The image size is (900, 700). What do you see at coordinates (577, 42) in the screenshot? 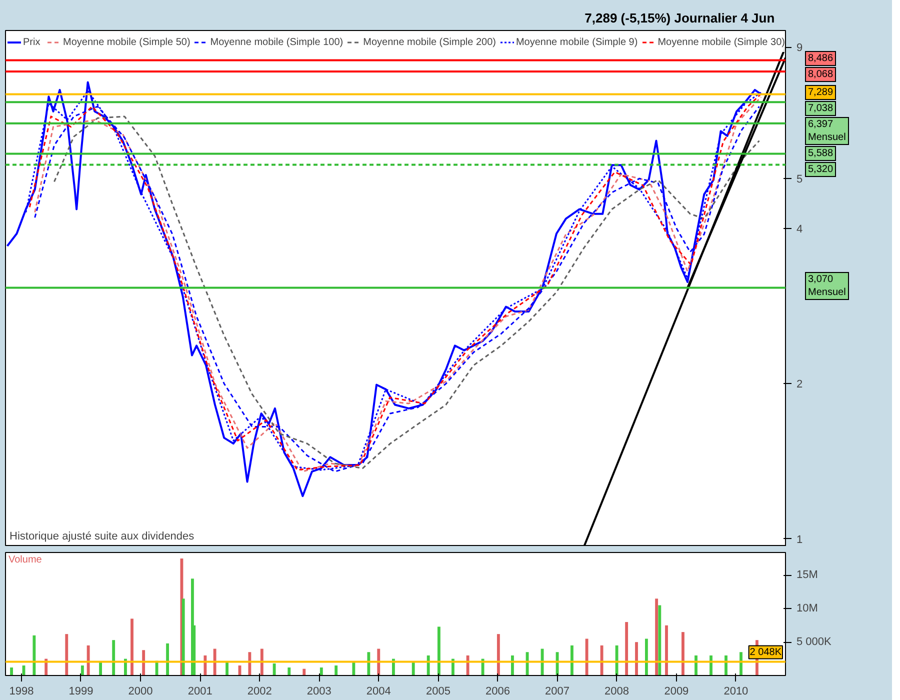
I see `legend-label: Moyenne mobile (Simple 9)` at bounding box center [577, 42].